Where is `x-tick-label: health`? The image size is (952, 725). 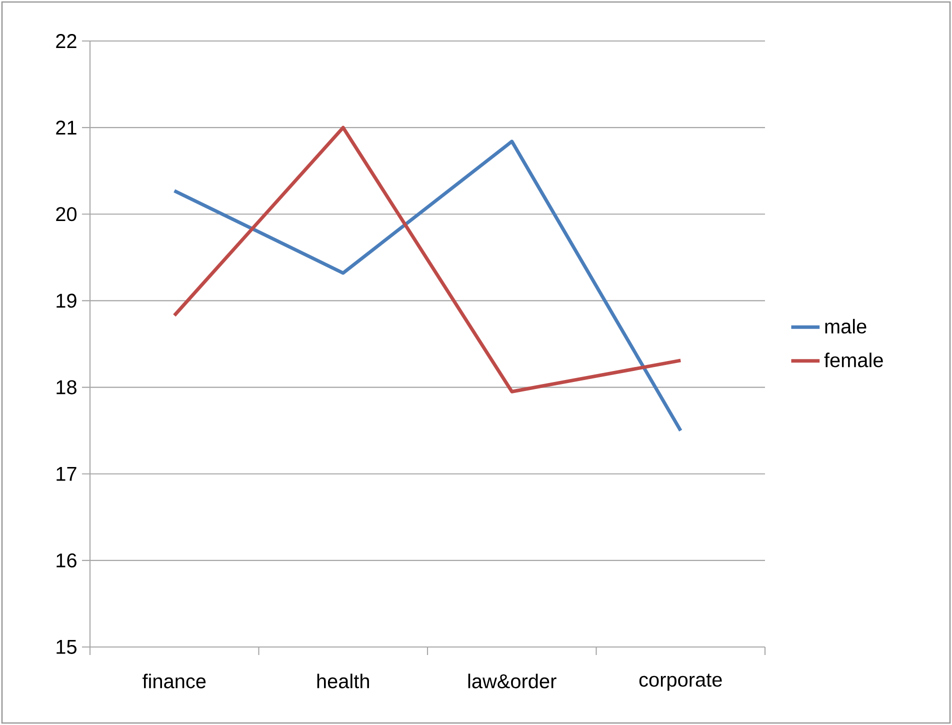 x-tick-label: health is located at coordinates (343, 681).